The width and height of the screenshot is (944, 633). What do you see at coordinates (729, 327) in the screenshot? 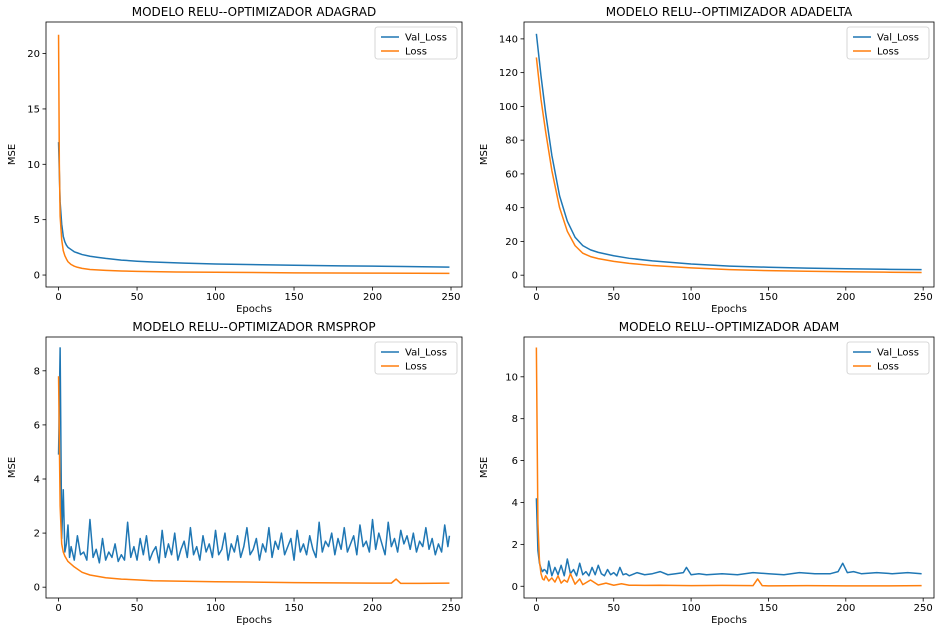
I see `chart-title: MODELO RELU--OPTIMIZADOR ADAM` at bounding box center [729, 327].